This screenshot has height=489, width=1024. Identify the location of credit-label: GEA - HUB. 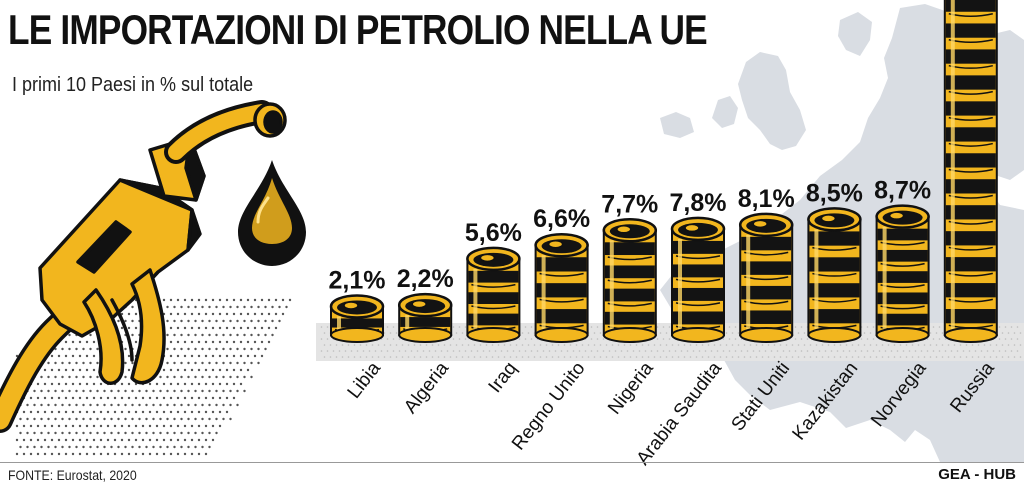
(977, 474).